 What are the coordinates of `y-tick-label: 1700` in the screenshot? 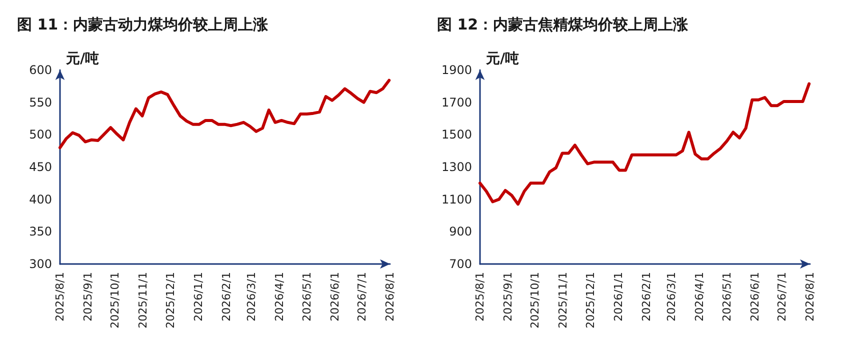 It's located at (456, 102).